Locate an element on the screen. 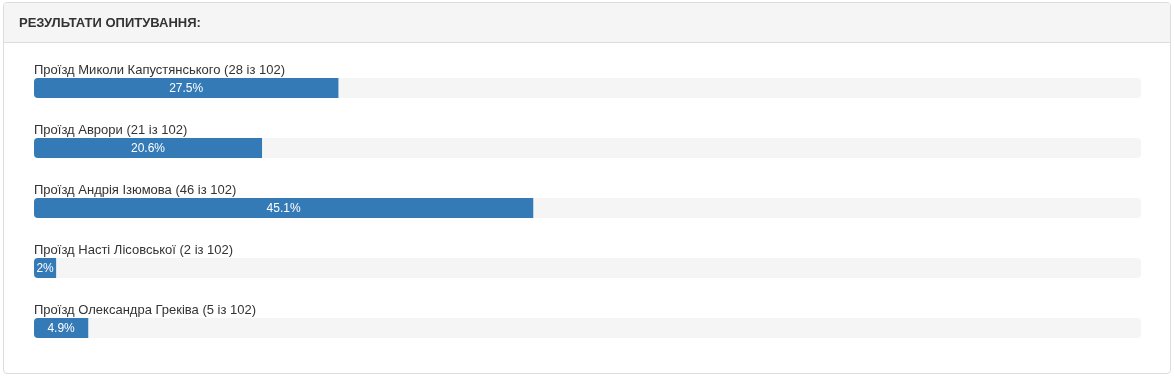 The width and height of the screenshot is (1174, 376). data-label: 45.1% is located at coordinates (283, 208).